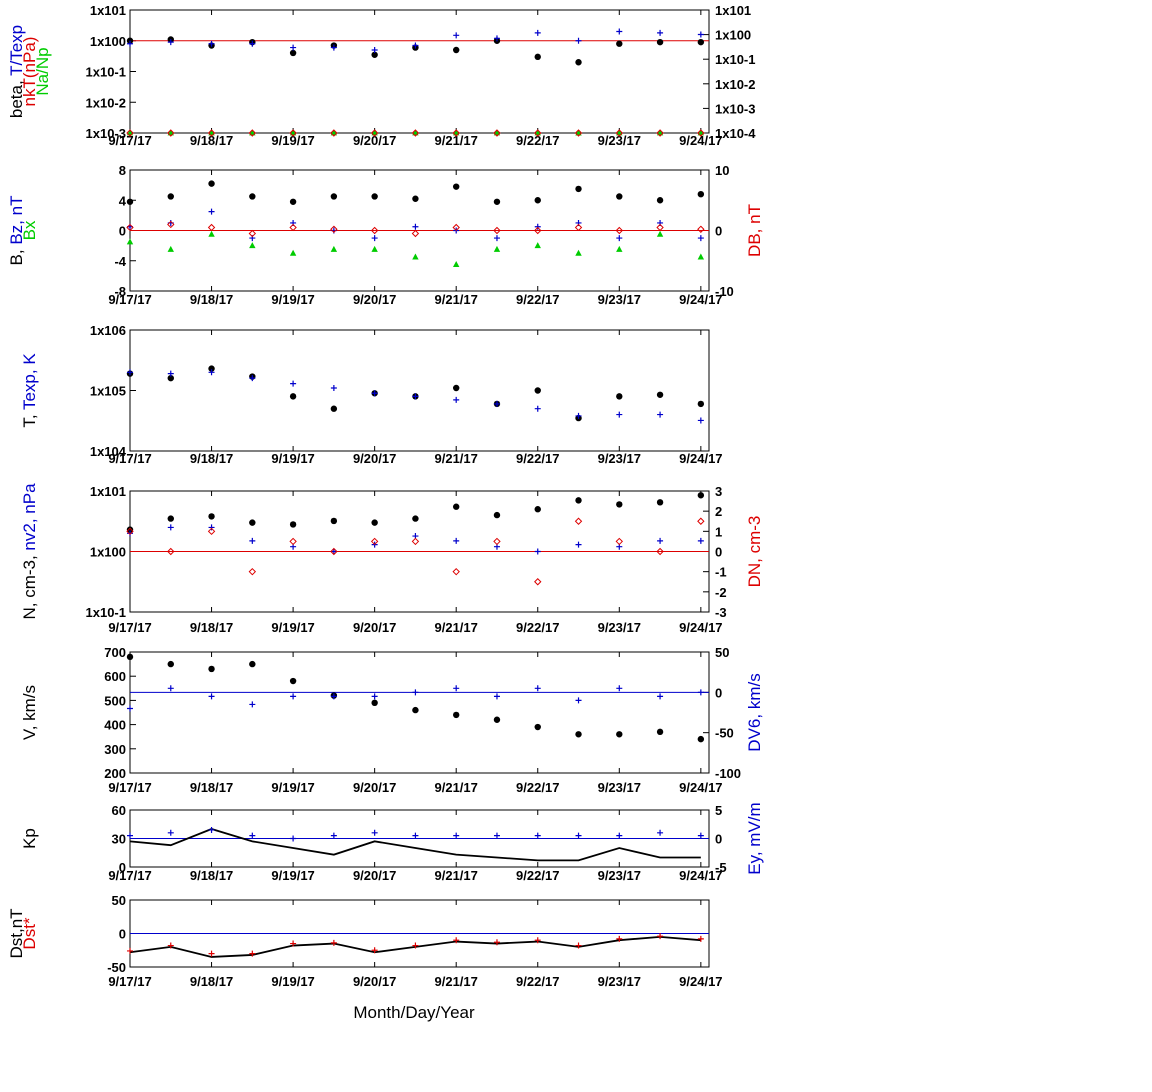 This screenshot has height=1092, width=1152. I want to click on x-tick-label: 9/18/17, so click(211, 787).